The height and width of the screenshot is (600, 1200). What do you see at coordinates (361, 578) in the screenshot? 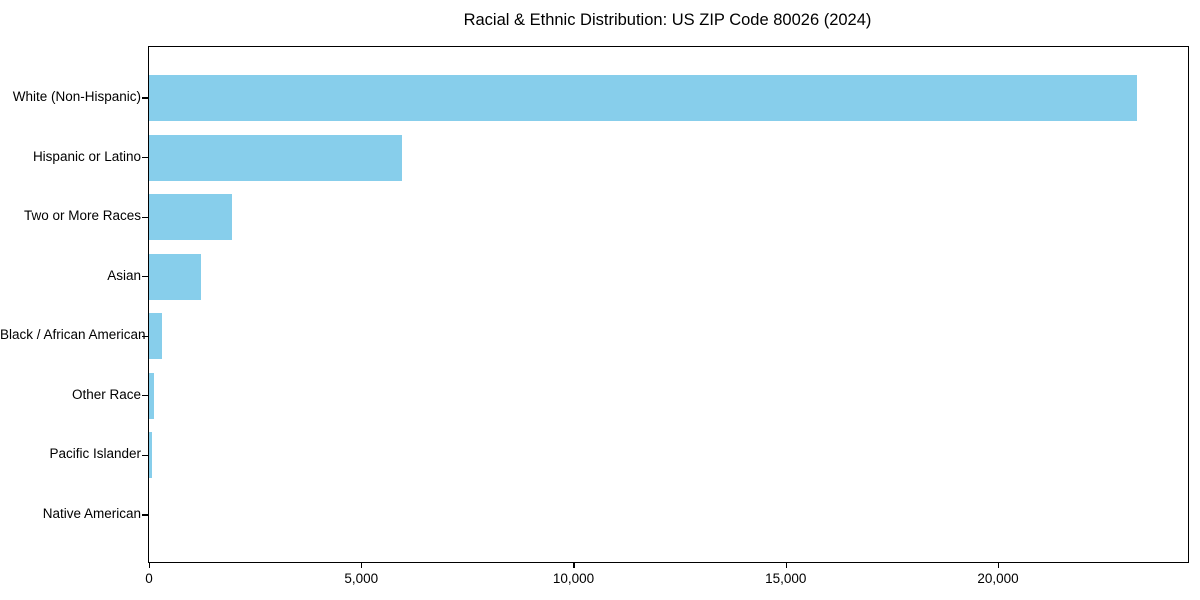
I see `x-tick-label: 5,000` at bounding box center [361, 578].